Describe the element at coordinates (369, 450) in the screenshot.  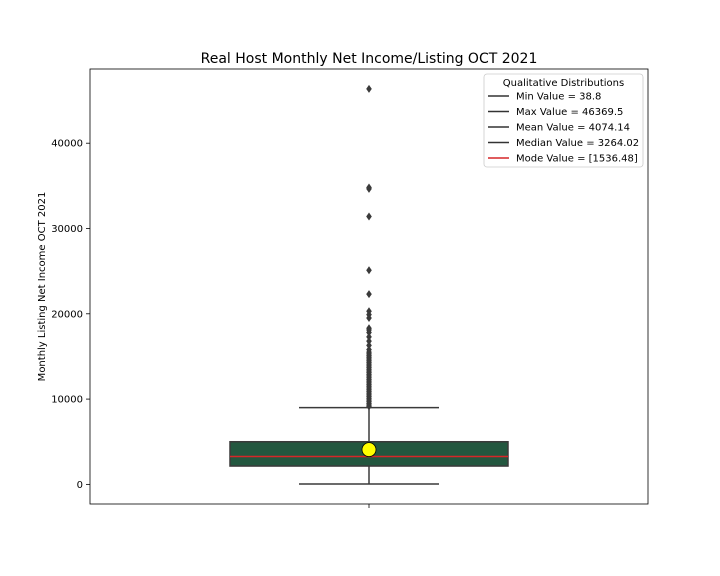
I see `mean-marker` at that location.